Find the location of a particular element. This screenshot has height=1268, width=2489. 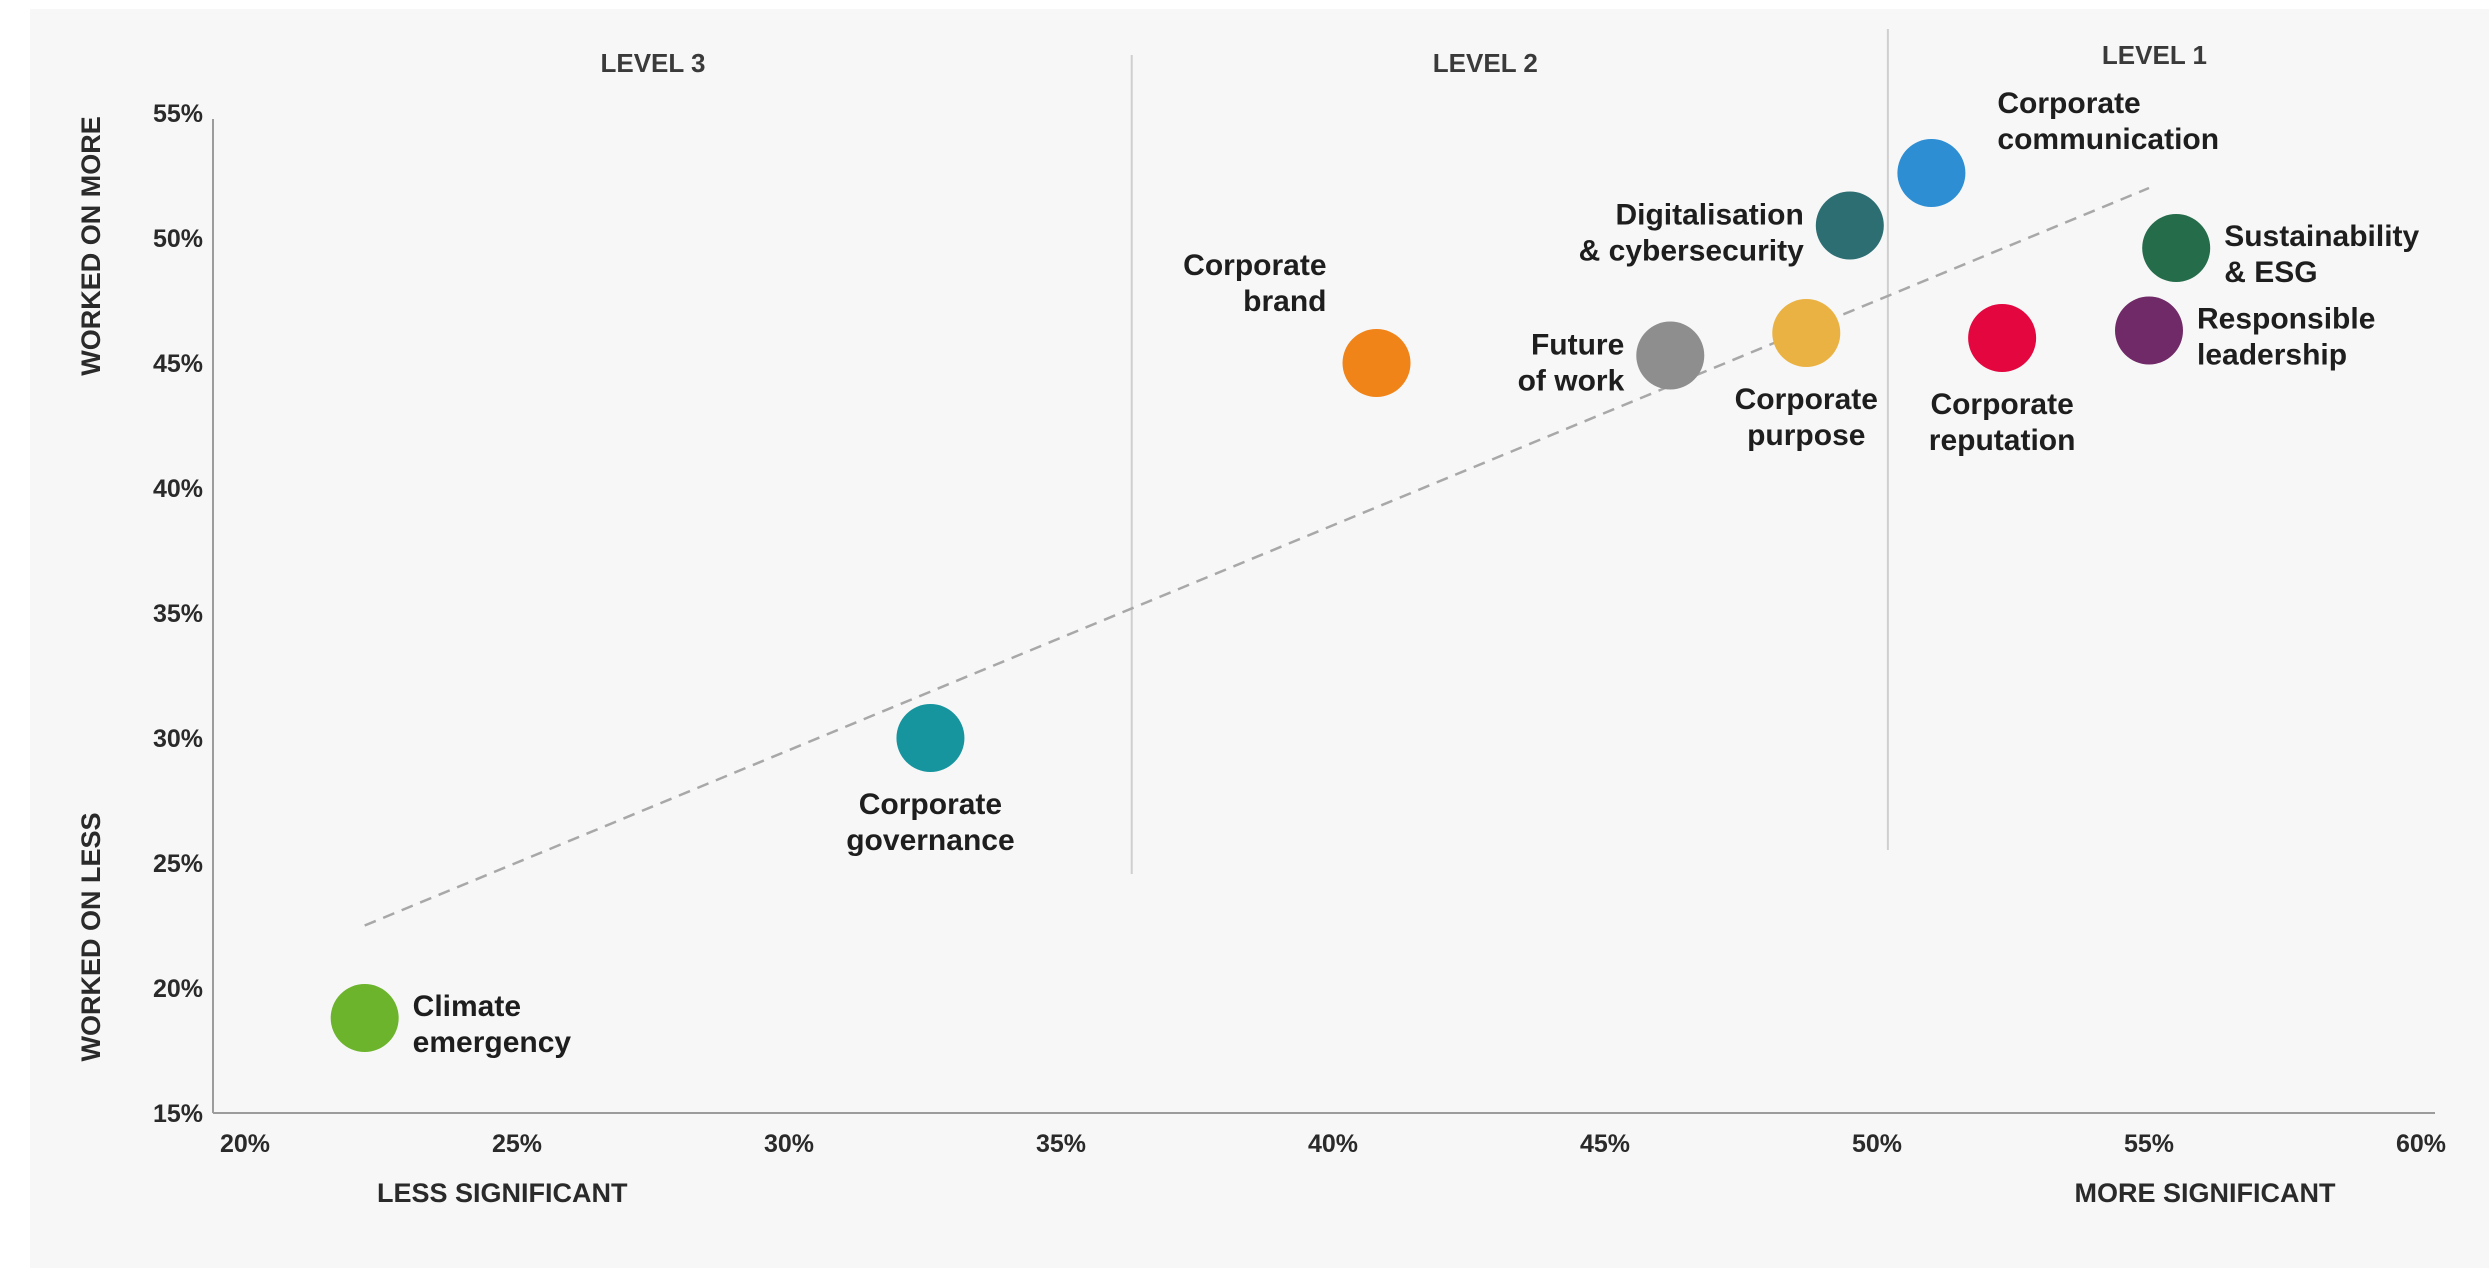

x-tick-label: 20% is located at coordinates (245, 1144).